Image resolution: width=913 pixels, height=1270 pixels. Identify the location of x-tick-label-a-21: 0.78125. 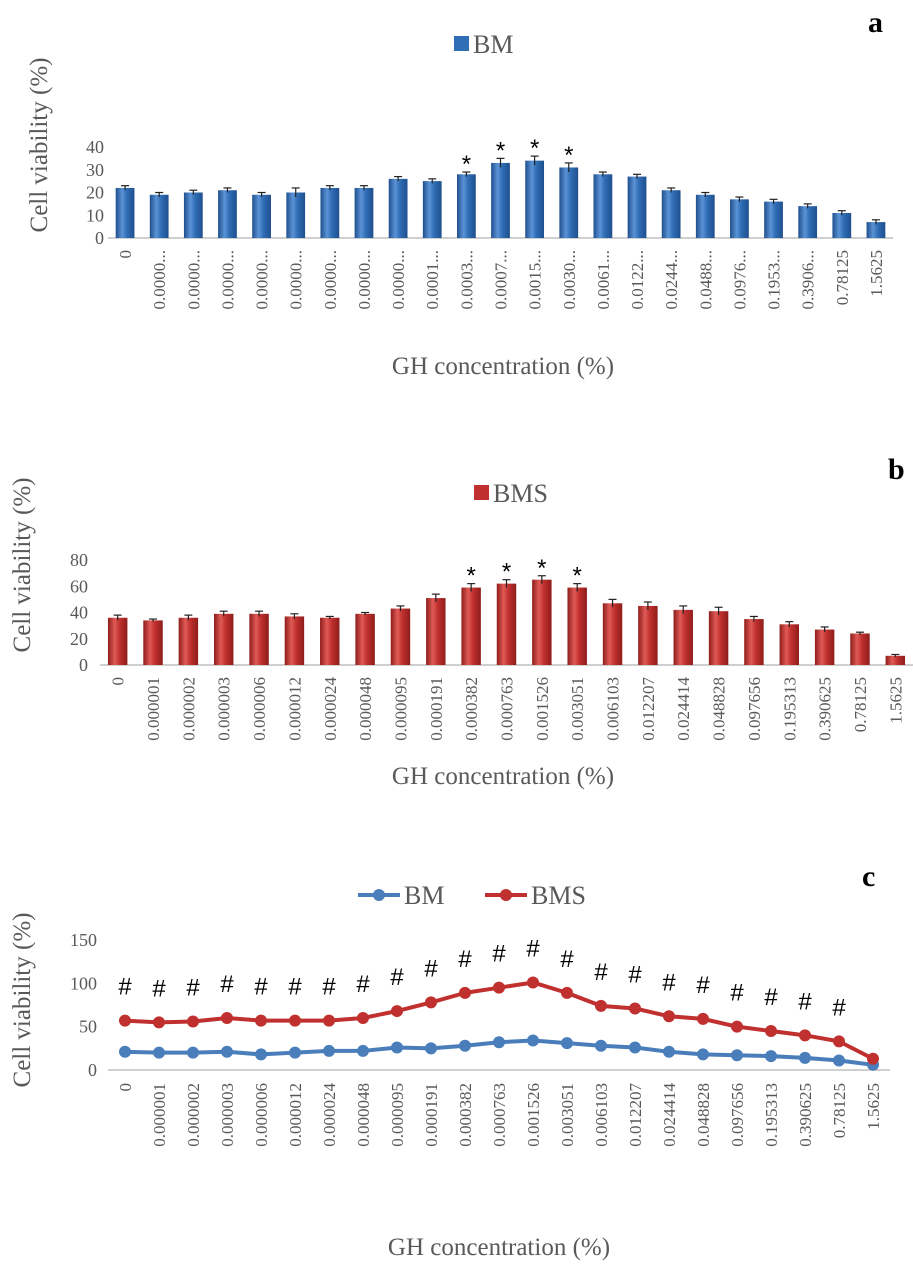
(842, 277).